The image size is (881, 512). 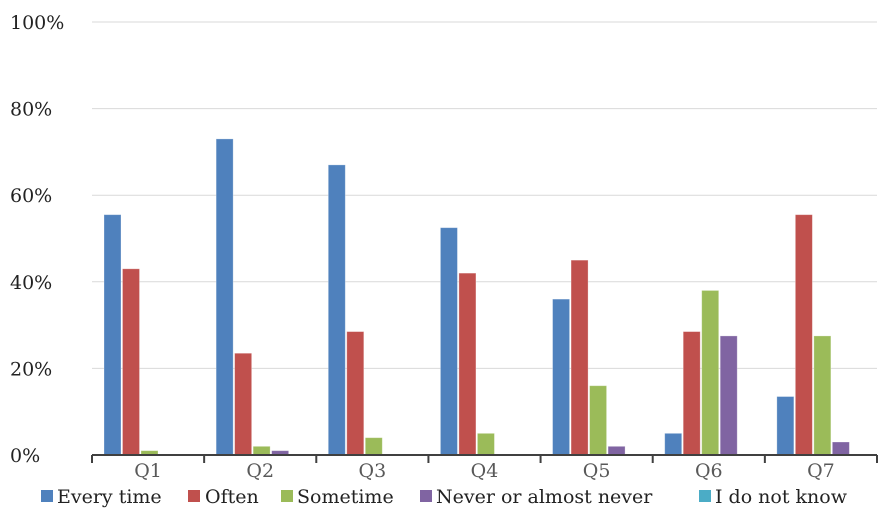 What do you see at coordinates (131, 362) in the screenshot?
I see `bar-often-q1` at bounding box center [131, 362].